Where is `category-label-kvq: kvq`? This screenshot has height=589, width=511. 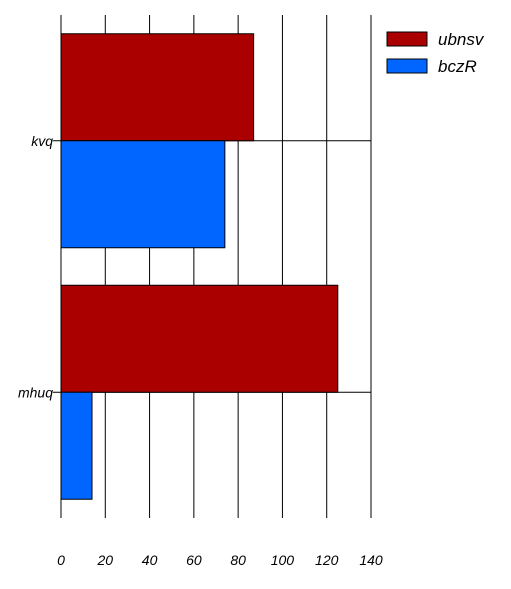 category-label-kvq: kvq is located at coordinates (42, 141).